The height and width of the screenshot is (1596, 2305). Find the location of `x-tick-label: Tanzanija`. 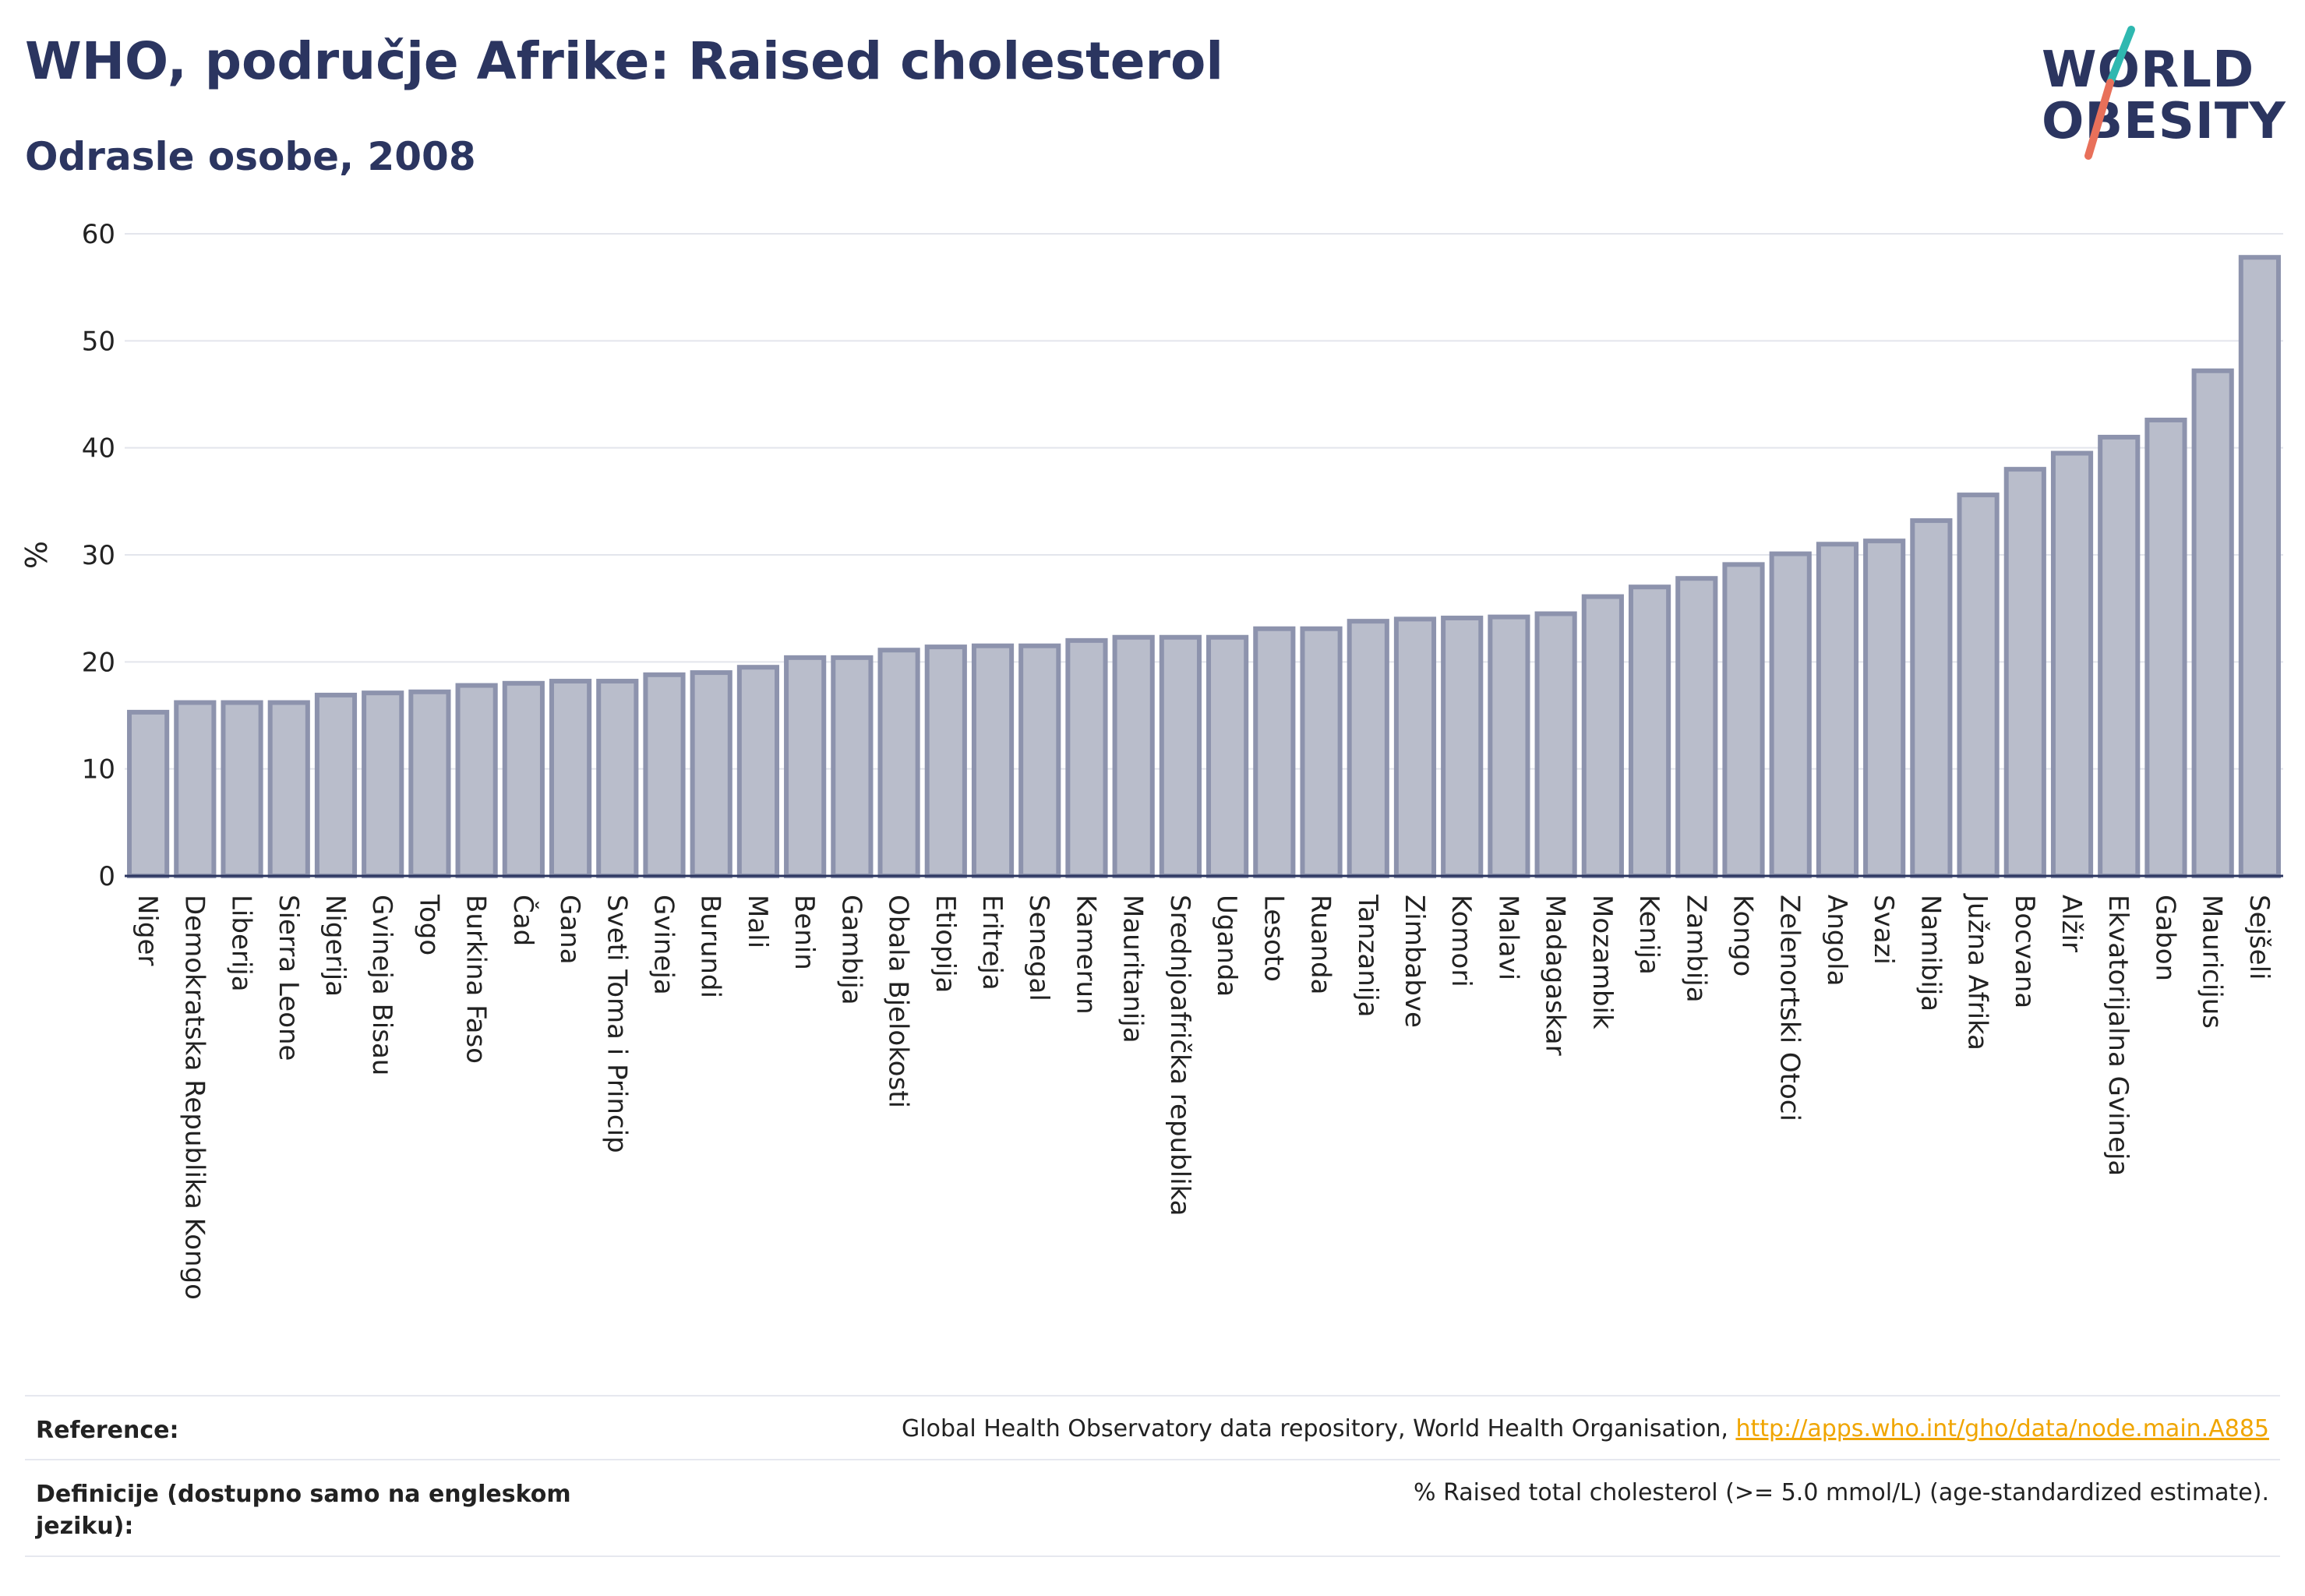

x-tick-label: Tanzanija is located at coordinates (1367, 955).